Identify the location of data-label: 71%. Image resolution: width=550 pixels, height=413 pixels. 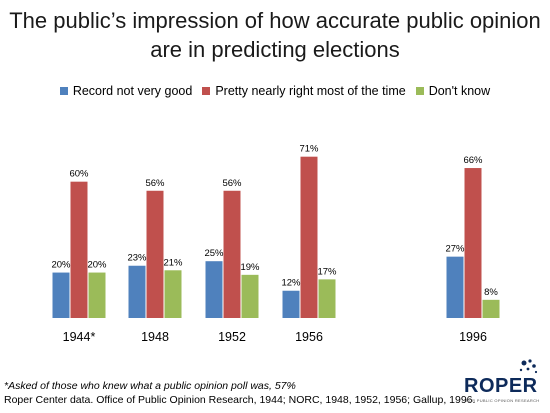
(309, 149).